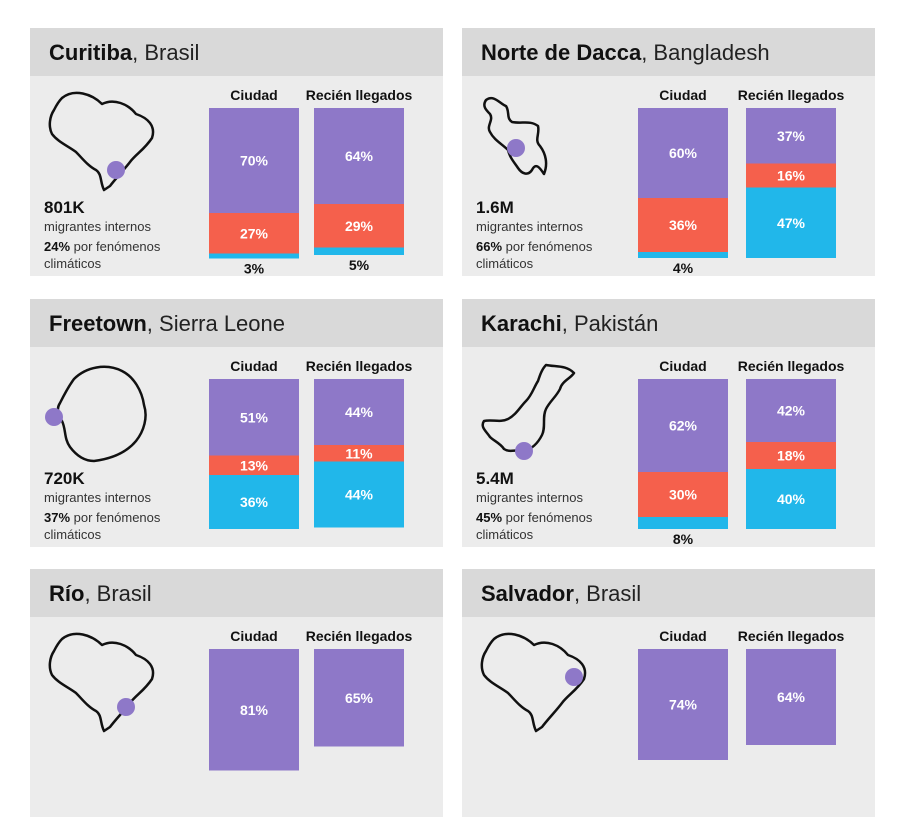  I want to click on card-title: Karachi, Pakistán, so click(569, 324).